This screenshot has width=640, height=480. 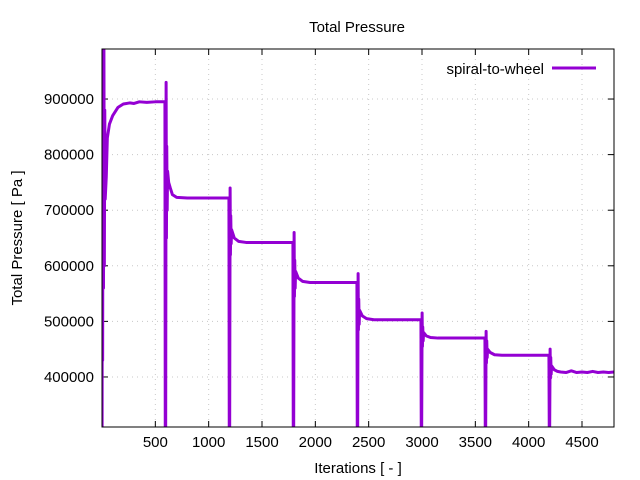 What do you see at coordinates (69, 377) in the screenshot?
I see `y-tick-label: 400000` at bounding box center [69, 377].